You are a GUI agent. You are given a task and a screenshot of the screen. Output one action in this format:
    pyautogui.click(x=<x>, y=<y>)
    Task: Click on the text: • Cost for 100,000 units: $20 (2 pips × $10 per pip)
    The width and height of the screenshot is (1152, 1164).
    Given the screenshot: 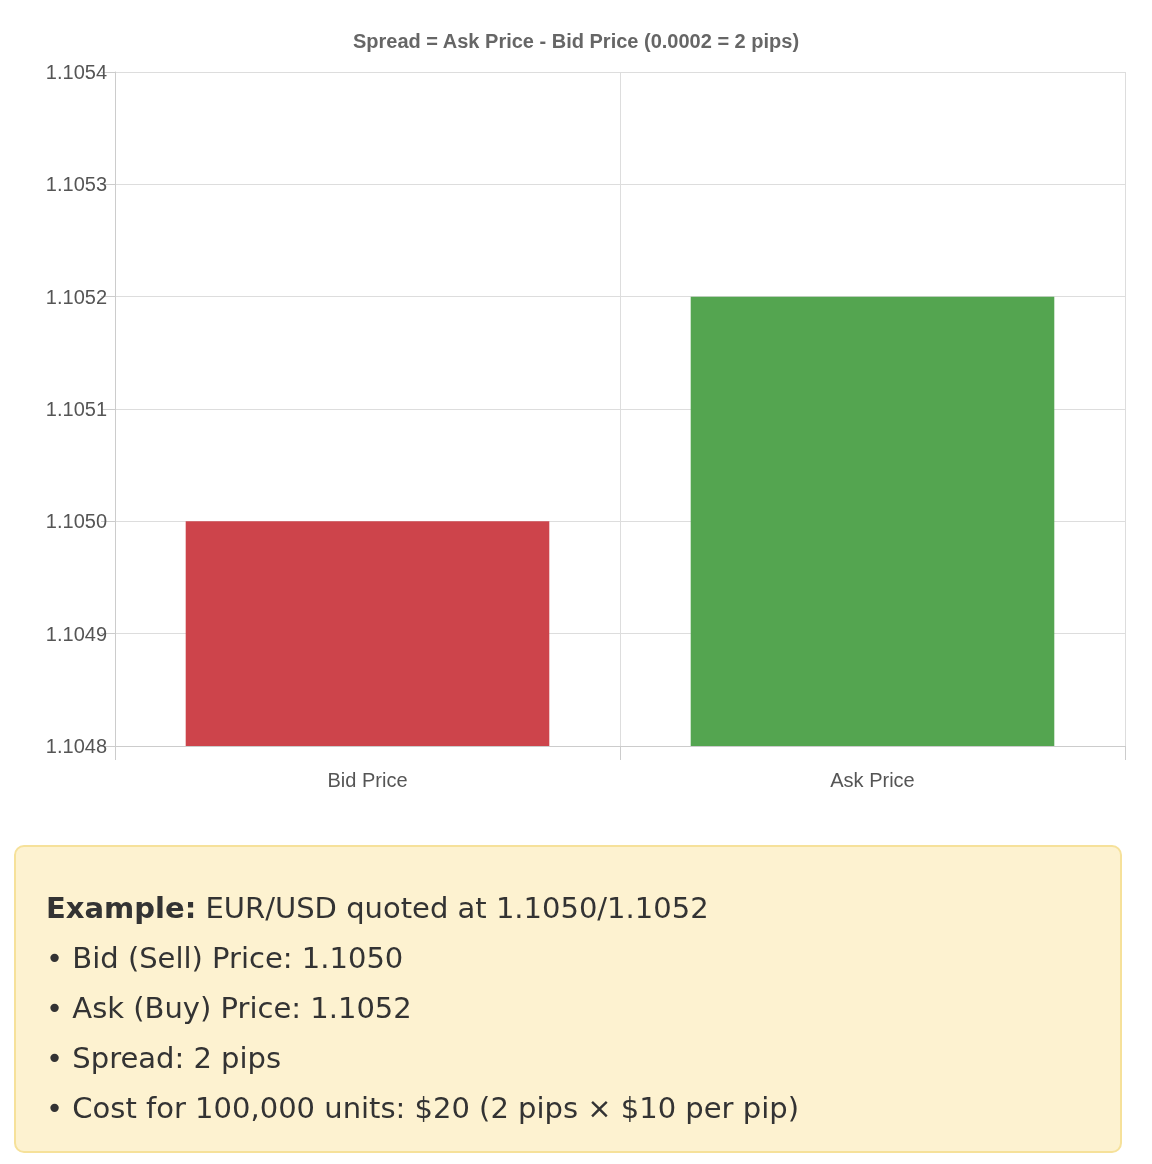 What is the action you would take?
    pyautogui.click(x=423, y=1108)
    